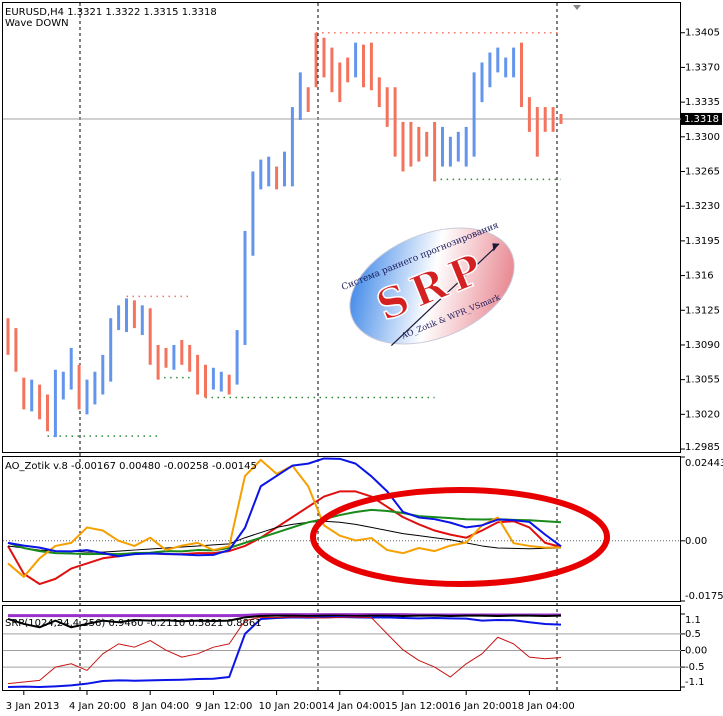  I want to click on y-tick-label: 1.3405, so click(702, 33).